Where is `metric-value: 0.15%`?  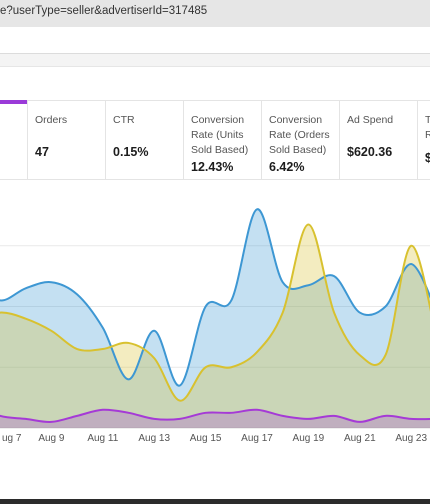 metric-value: 0.15% is located at coordinates (131, 152).